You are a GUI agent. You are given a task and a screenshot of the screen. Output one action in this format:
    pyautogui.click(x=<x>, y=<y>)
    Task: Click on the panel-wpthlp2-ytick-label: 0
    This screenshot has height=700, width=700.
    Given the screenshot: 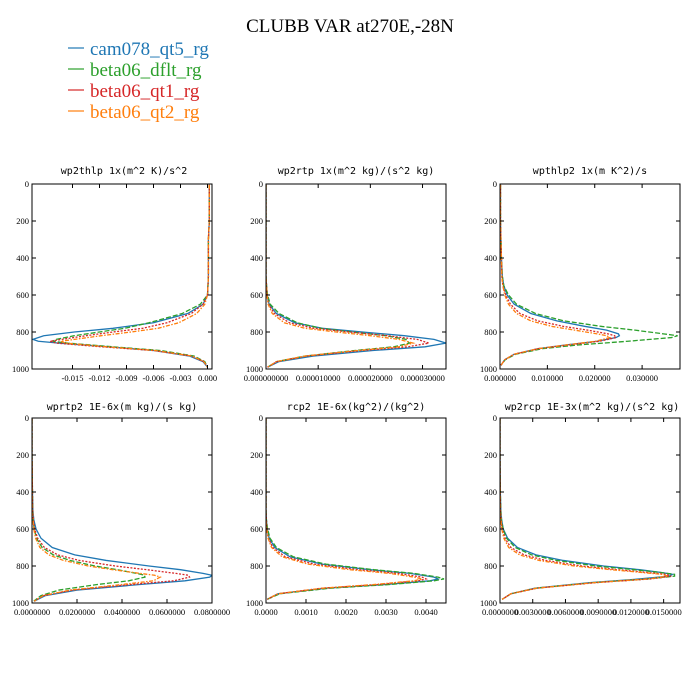 What is the action you would take?
    pyautogui.click(x=495, y=184)
    